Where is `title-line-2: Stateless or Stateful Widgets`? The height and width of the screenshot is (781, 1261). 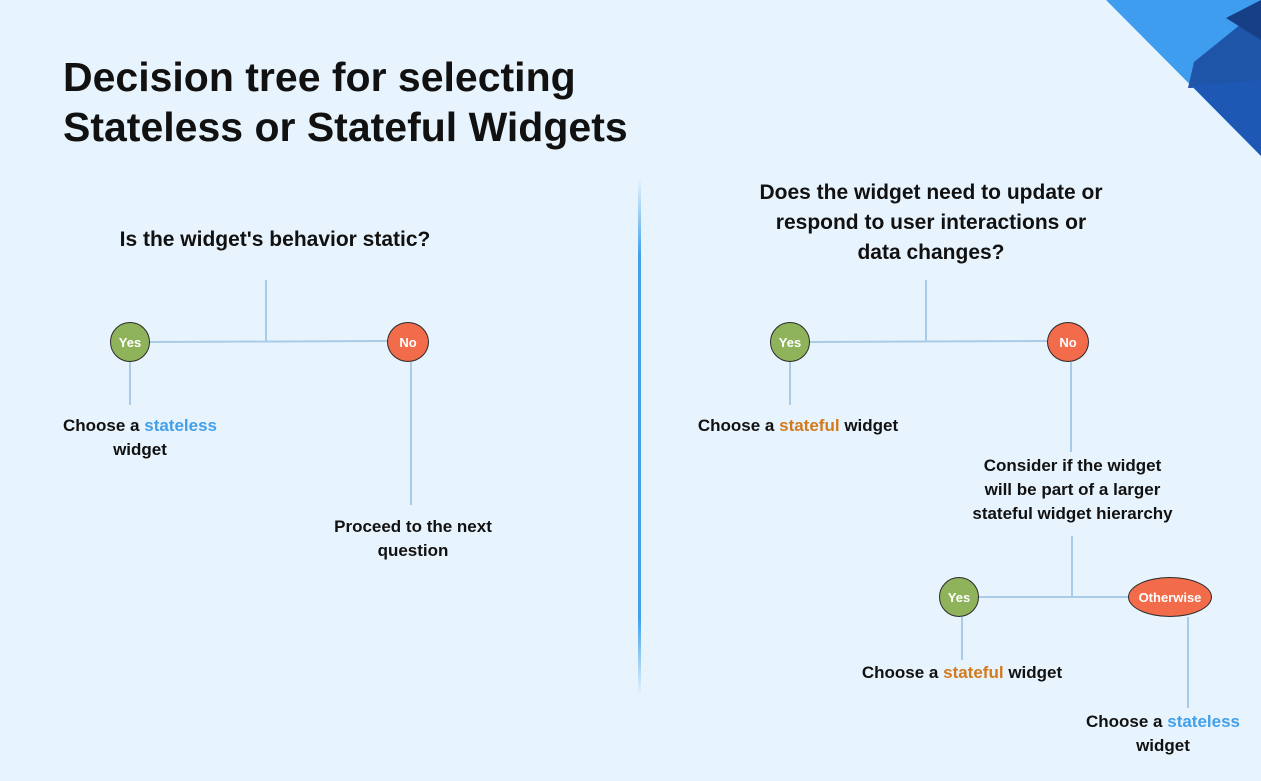
title-line-2: Stateless or Stateful Widgets is located at coordinates (345, 127).